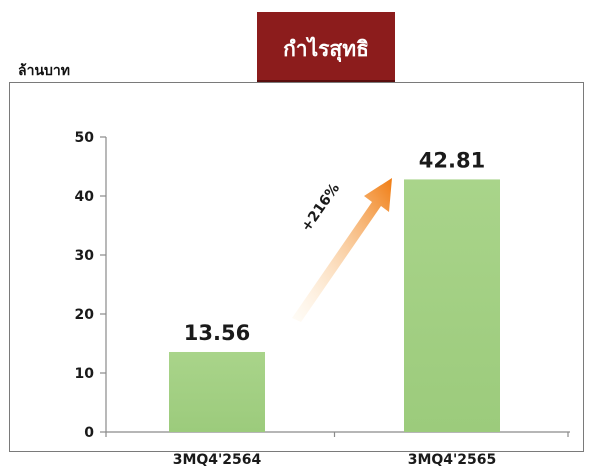  I want to click on growth-annotation: +216%, so click(320, 208).